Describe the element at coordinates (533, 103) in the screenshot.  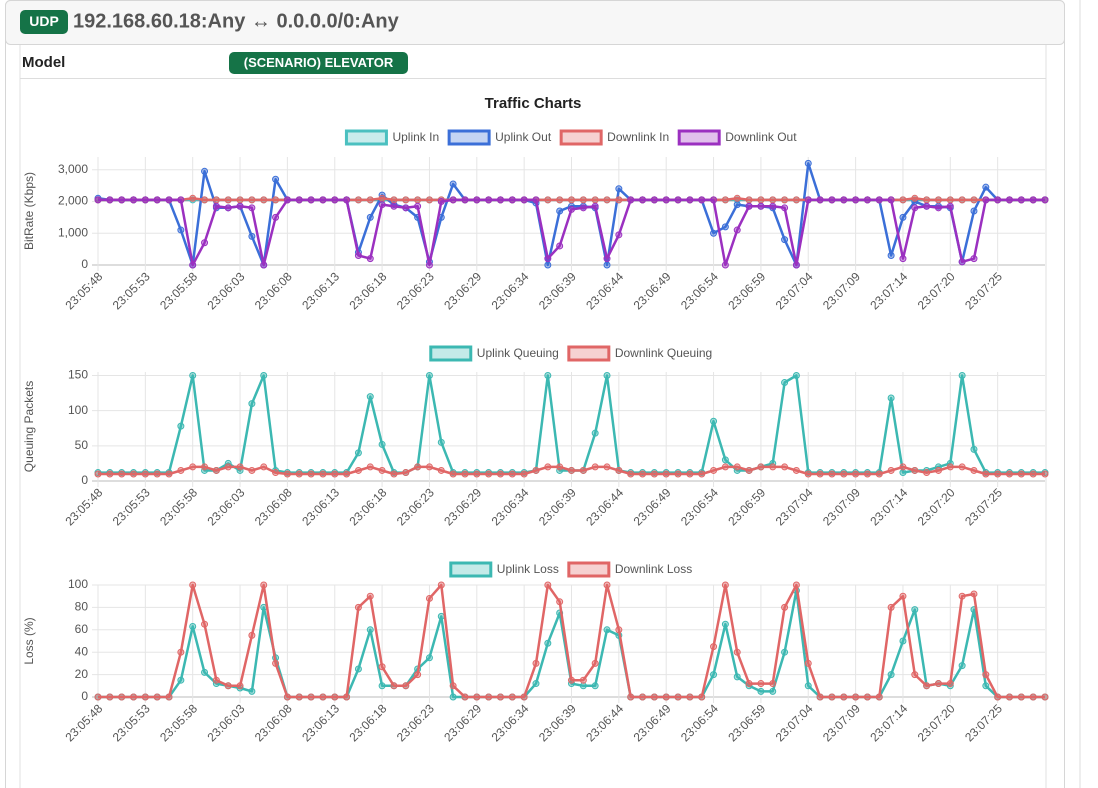
I see `section-title: Traffic Charts` at that location.